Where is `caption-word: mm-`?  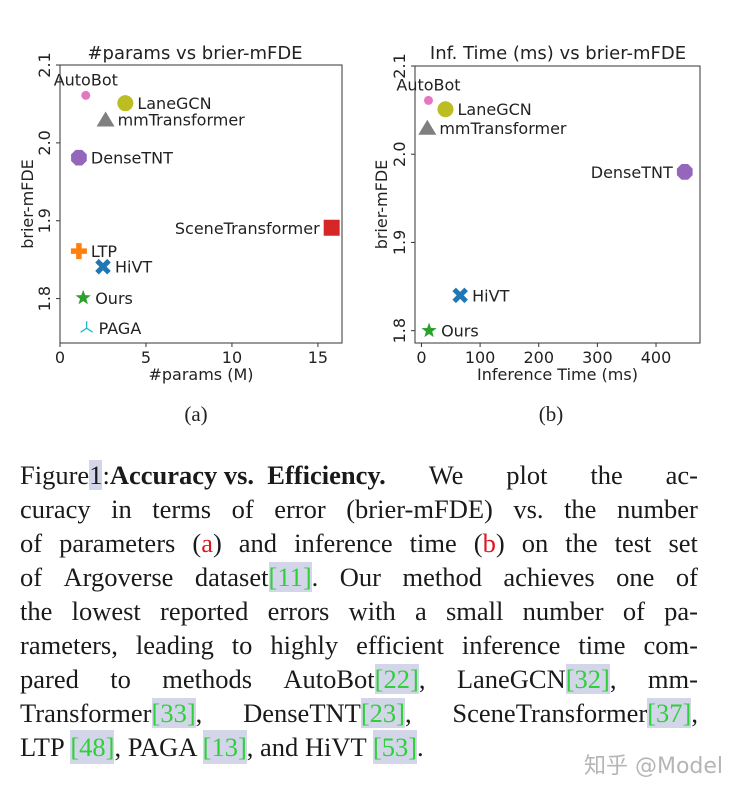
caption-word: mm- is located at coordinates (672, 679).